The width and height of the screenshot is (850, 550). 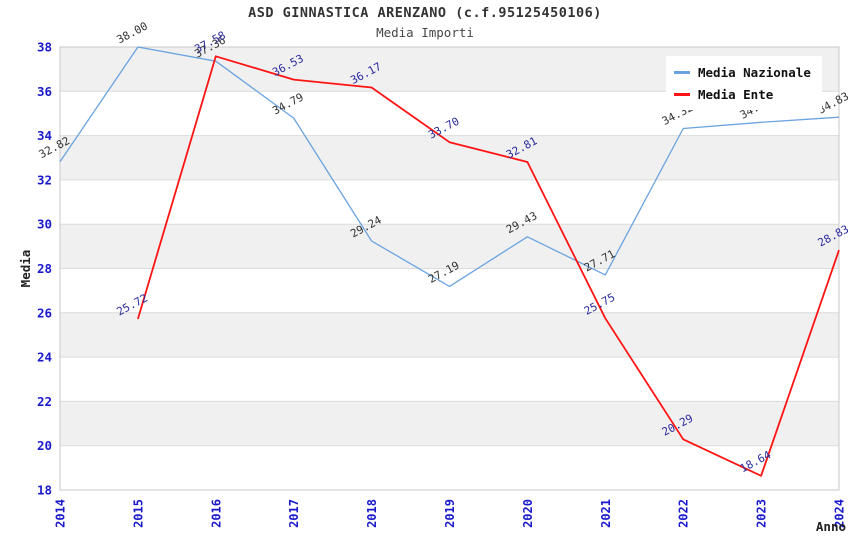 I want to click on legend-label: Media Ente, so click(x=736, y=94).